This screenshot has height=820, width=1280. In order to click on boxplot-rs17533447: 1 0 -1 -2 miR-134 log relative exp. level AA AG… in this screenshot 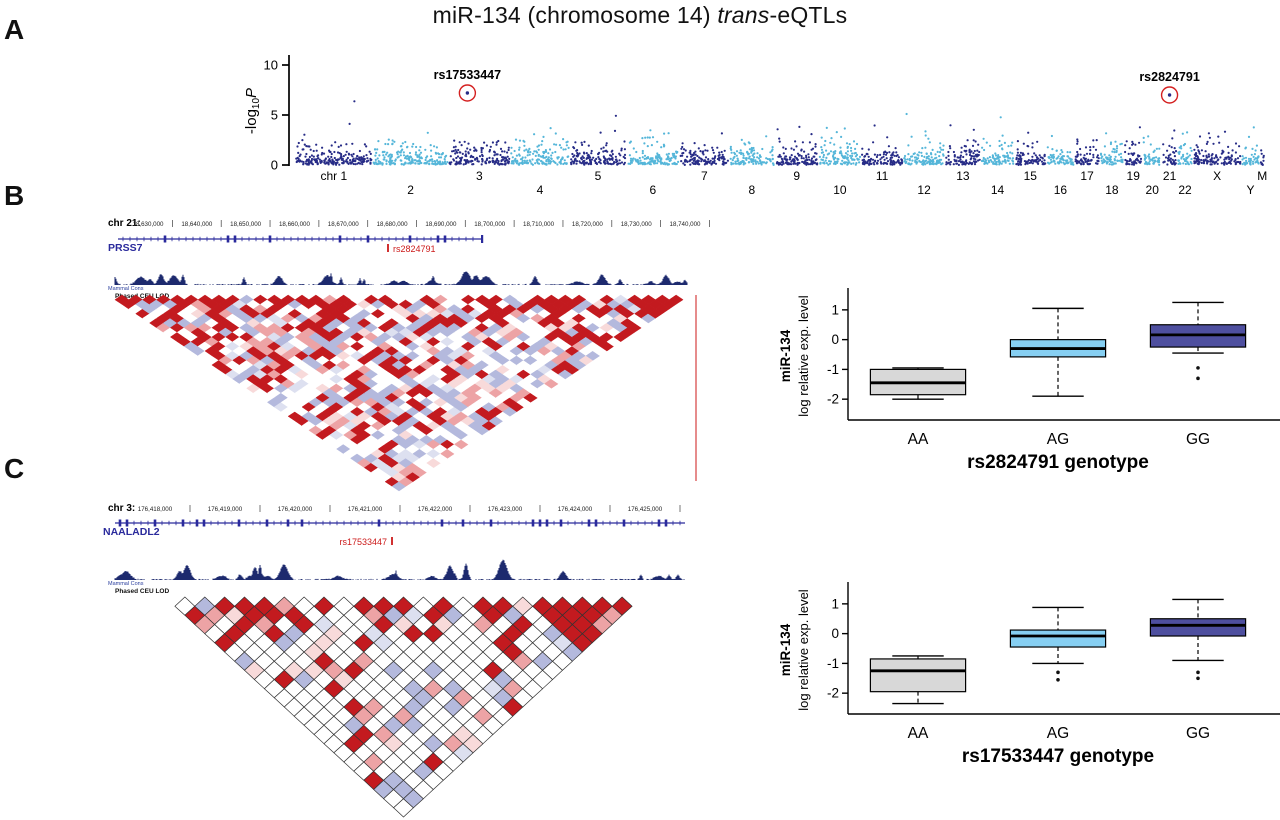, I will do `click(1029, 674)`.